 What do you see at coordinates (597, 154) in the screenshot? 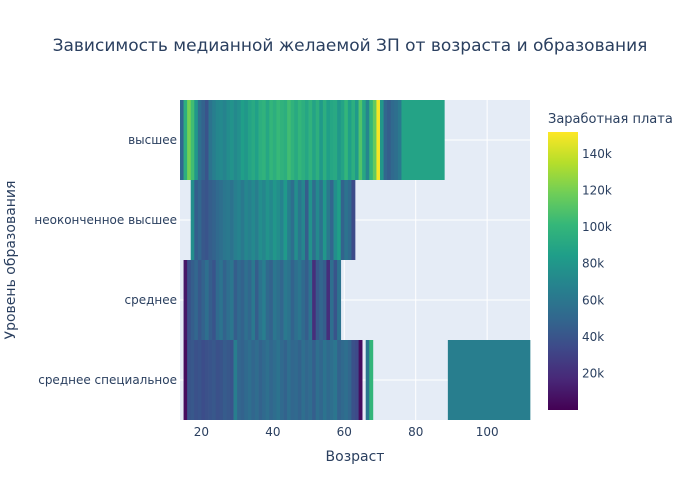
I see `colorbar-tick-label: 140k` at bounding box center [597, 154].